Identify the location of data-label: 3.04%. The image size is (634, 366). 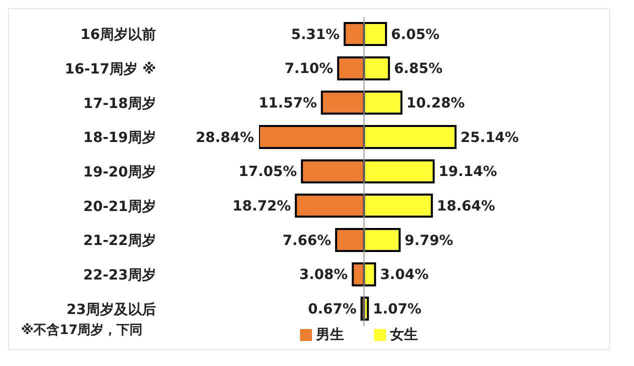
(404, 275).